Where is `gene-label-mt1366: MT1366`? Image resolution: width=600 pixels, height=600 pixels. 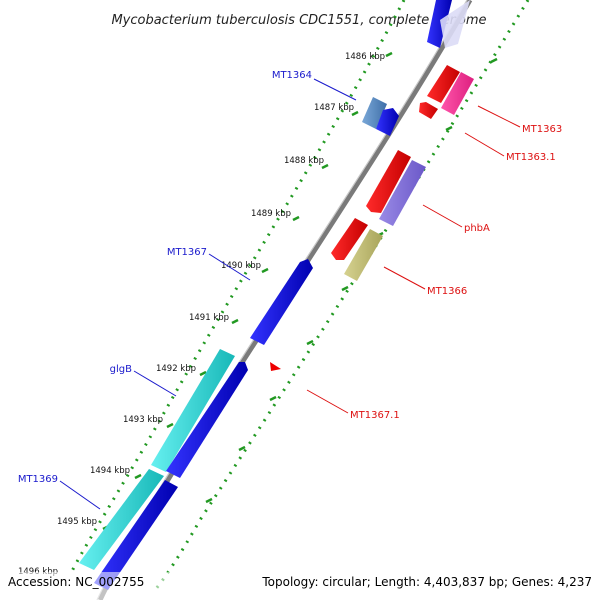 gene-label-mt1366: MT1366 is located at coordinates (447, 291).